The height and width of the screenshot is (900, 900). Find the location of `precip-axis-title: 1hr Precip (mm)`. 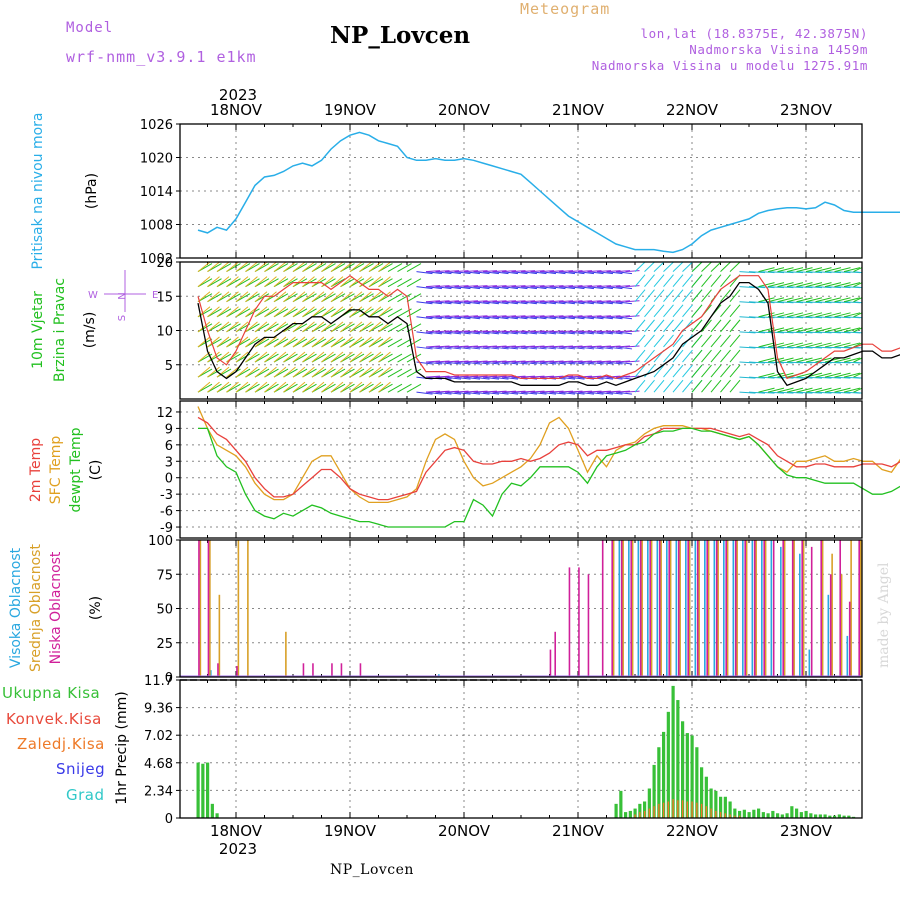

precip-axis-title: 1hr Precip (mm) is located at coordinates (122, 747).